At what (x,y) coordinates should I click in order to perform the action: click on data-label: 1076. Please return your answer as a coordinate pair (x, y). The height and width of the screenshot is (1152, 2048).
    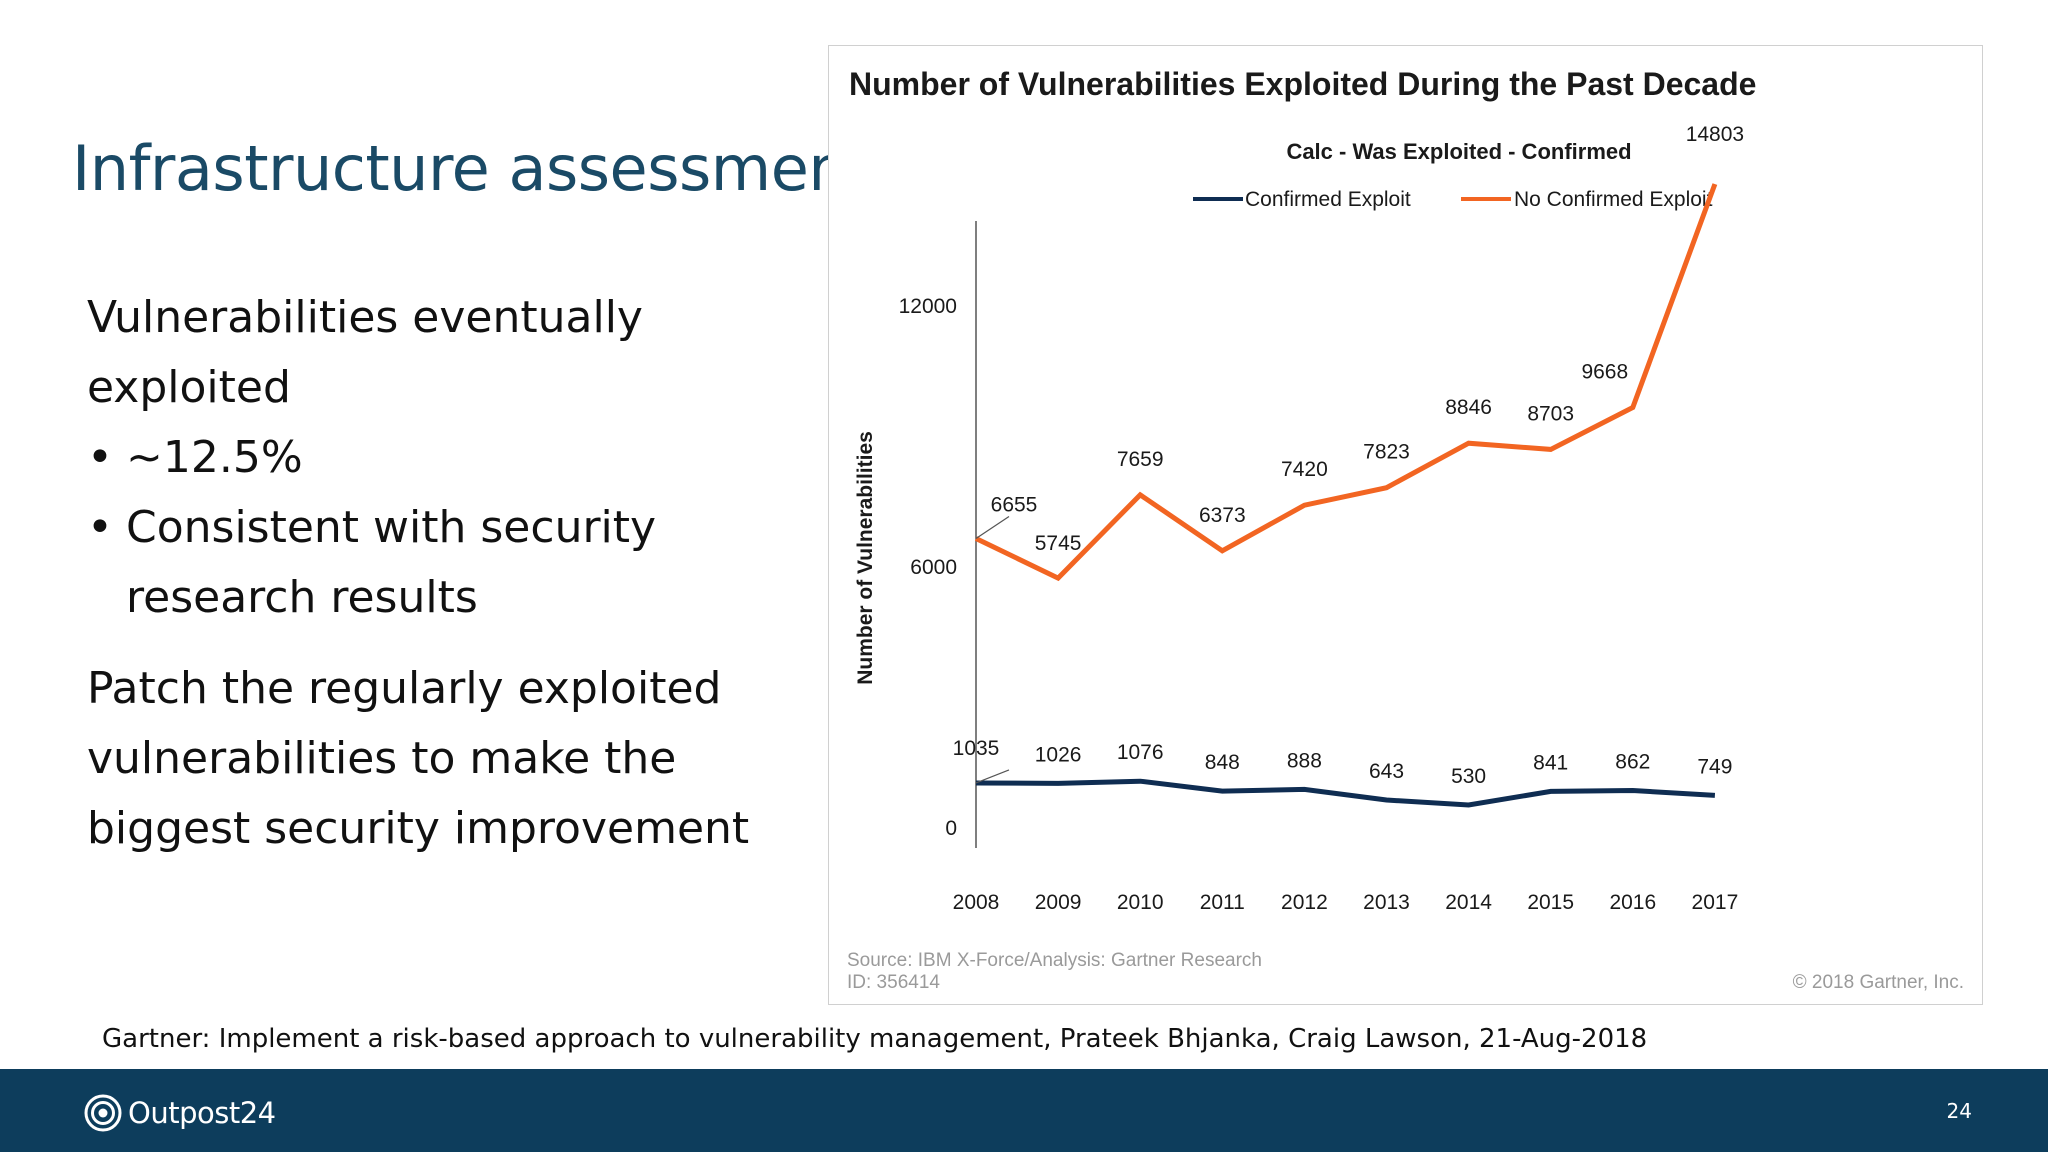
    Looking at the image, I should click on (1140, 752).